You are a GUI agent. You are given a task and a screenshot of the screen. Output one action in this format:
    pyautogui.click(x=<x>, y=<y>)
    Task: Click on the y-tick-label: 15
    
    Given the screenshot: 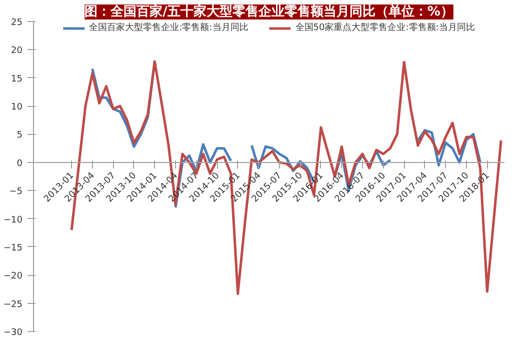 What is the action you would take?
    pyautogui.click(x=16, y=79)
    